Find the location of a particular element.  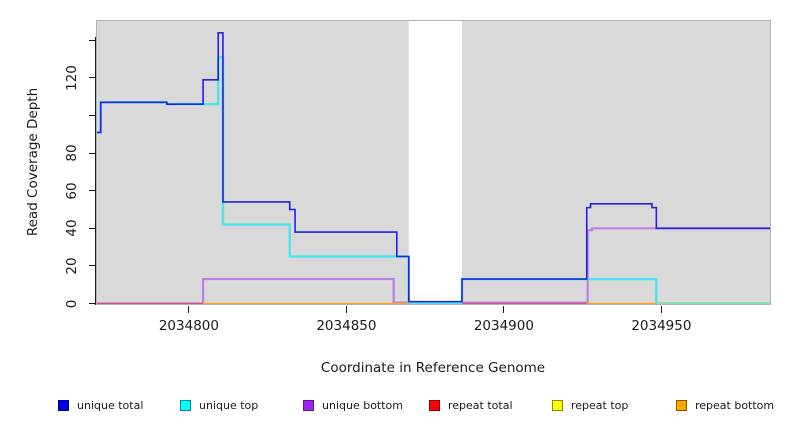

legend-item-unique-bottom: unique bottom is located at coordinates (353, 405).